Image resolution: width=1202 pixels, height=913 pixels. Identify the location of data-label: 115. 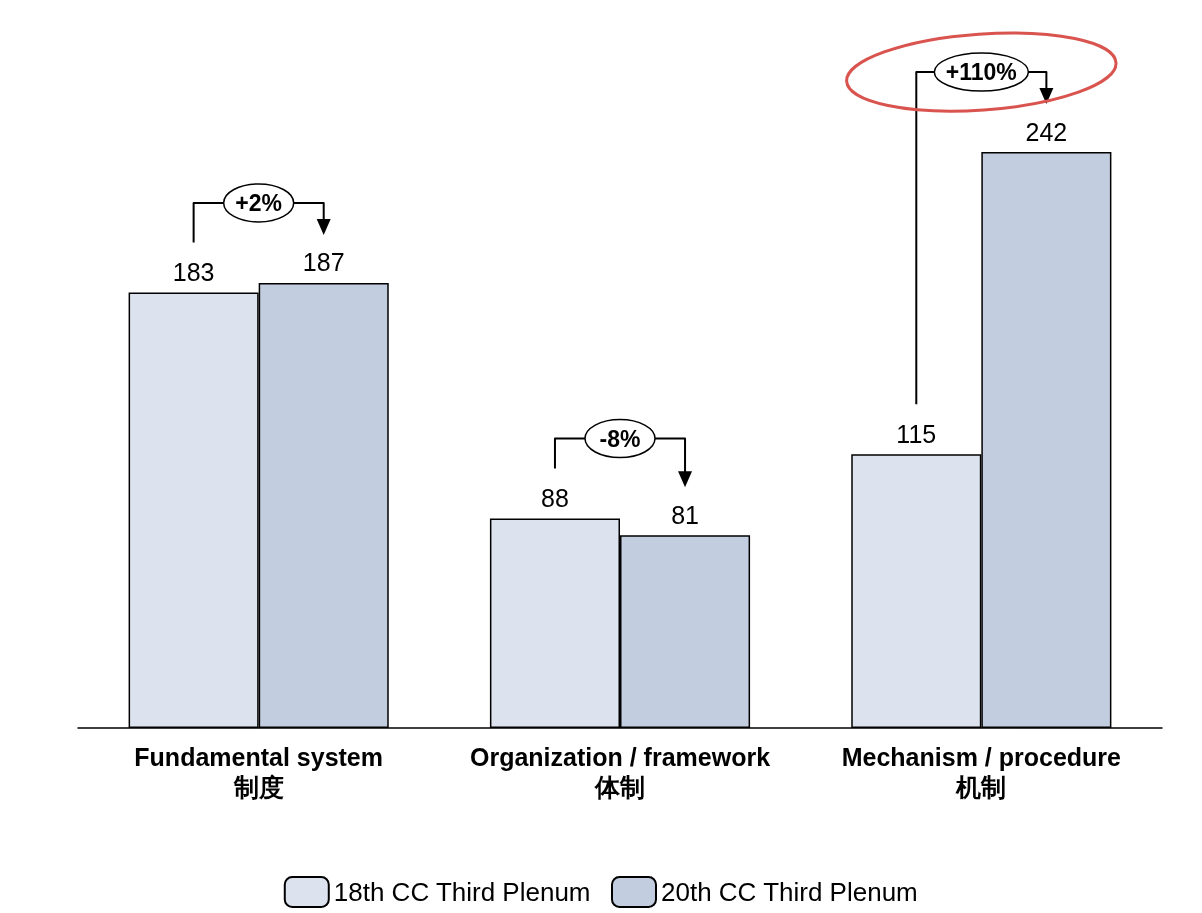
(916, 433).